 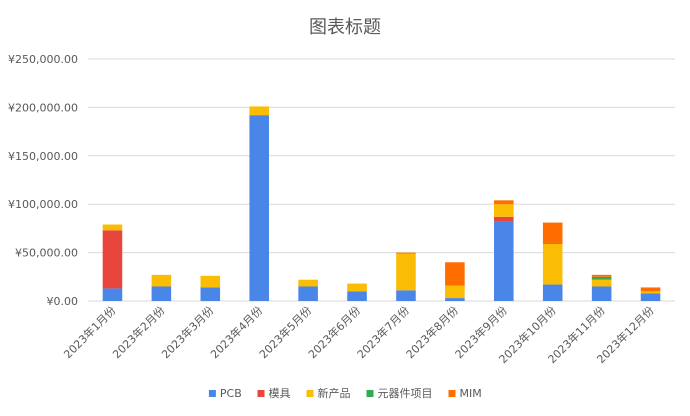 What do you see at coordinates (46, 253) in the screenshot?
I see `y-tick-label: ¥50,000.00` at bounding box center [46, 253].